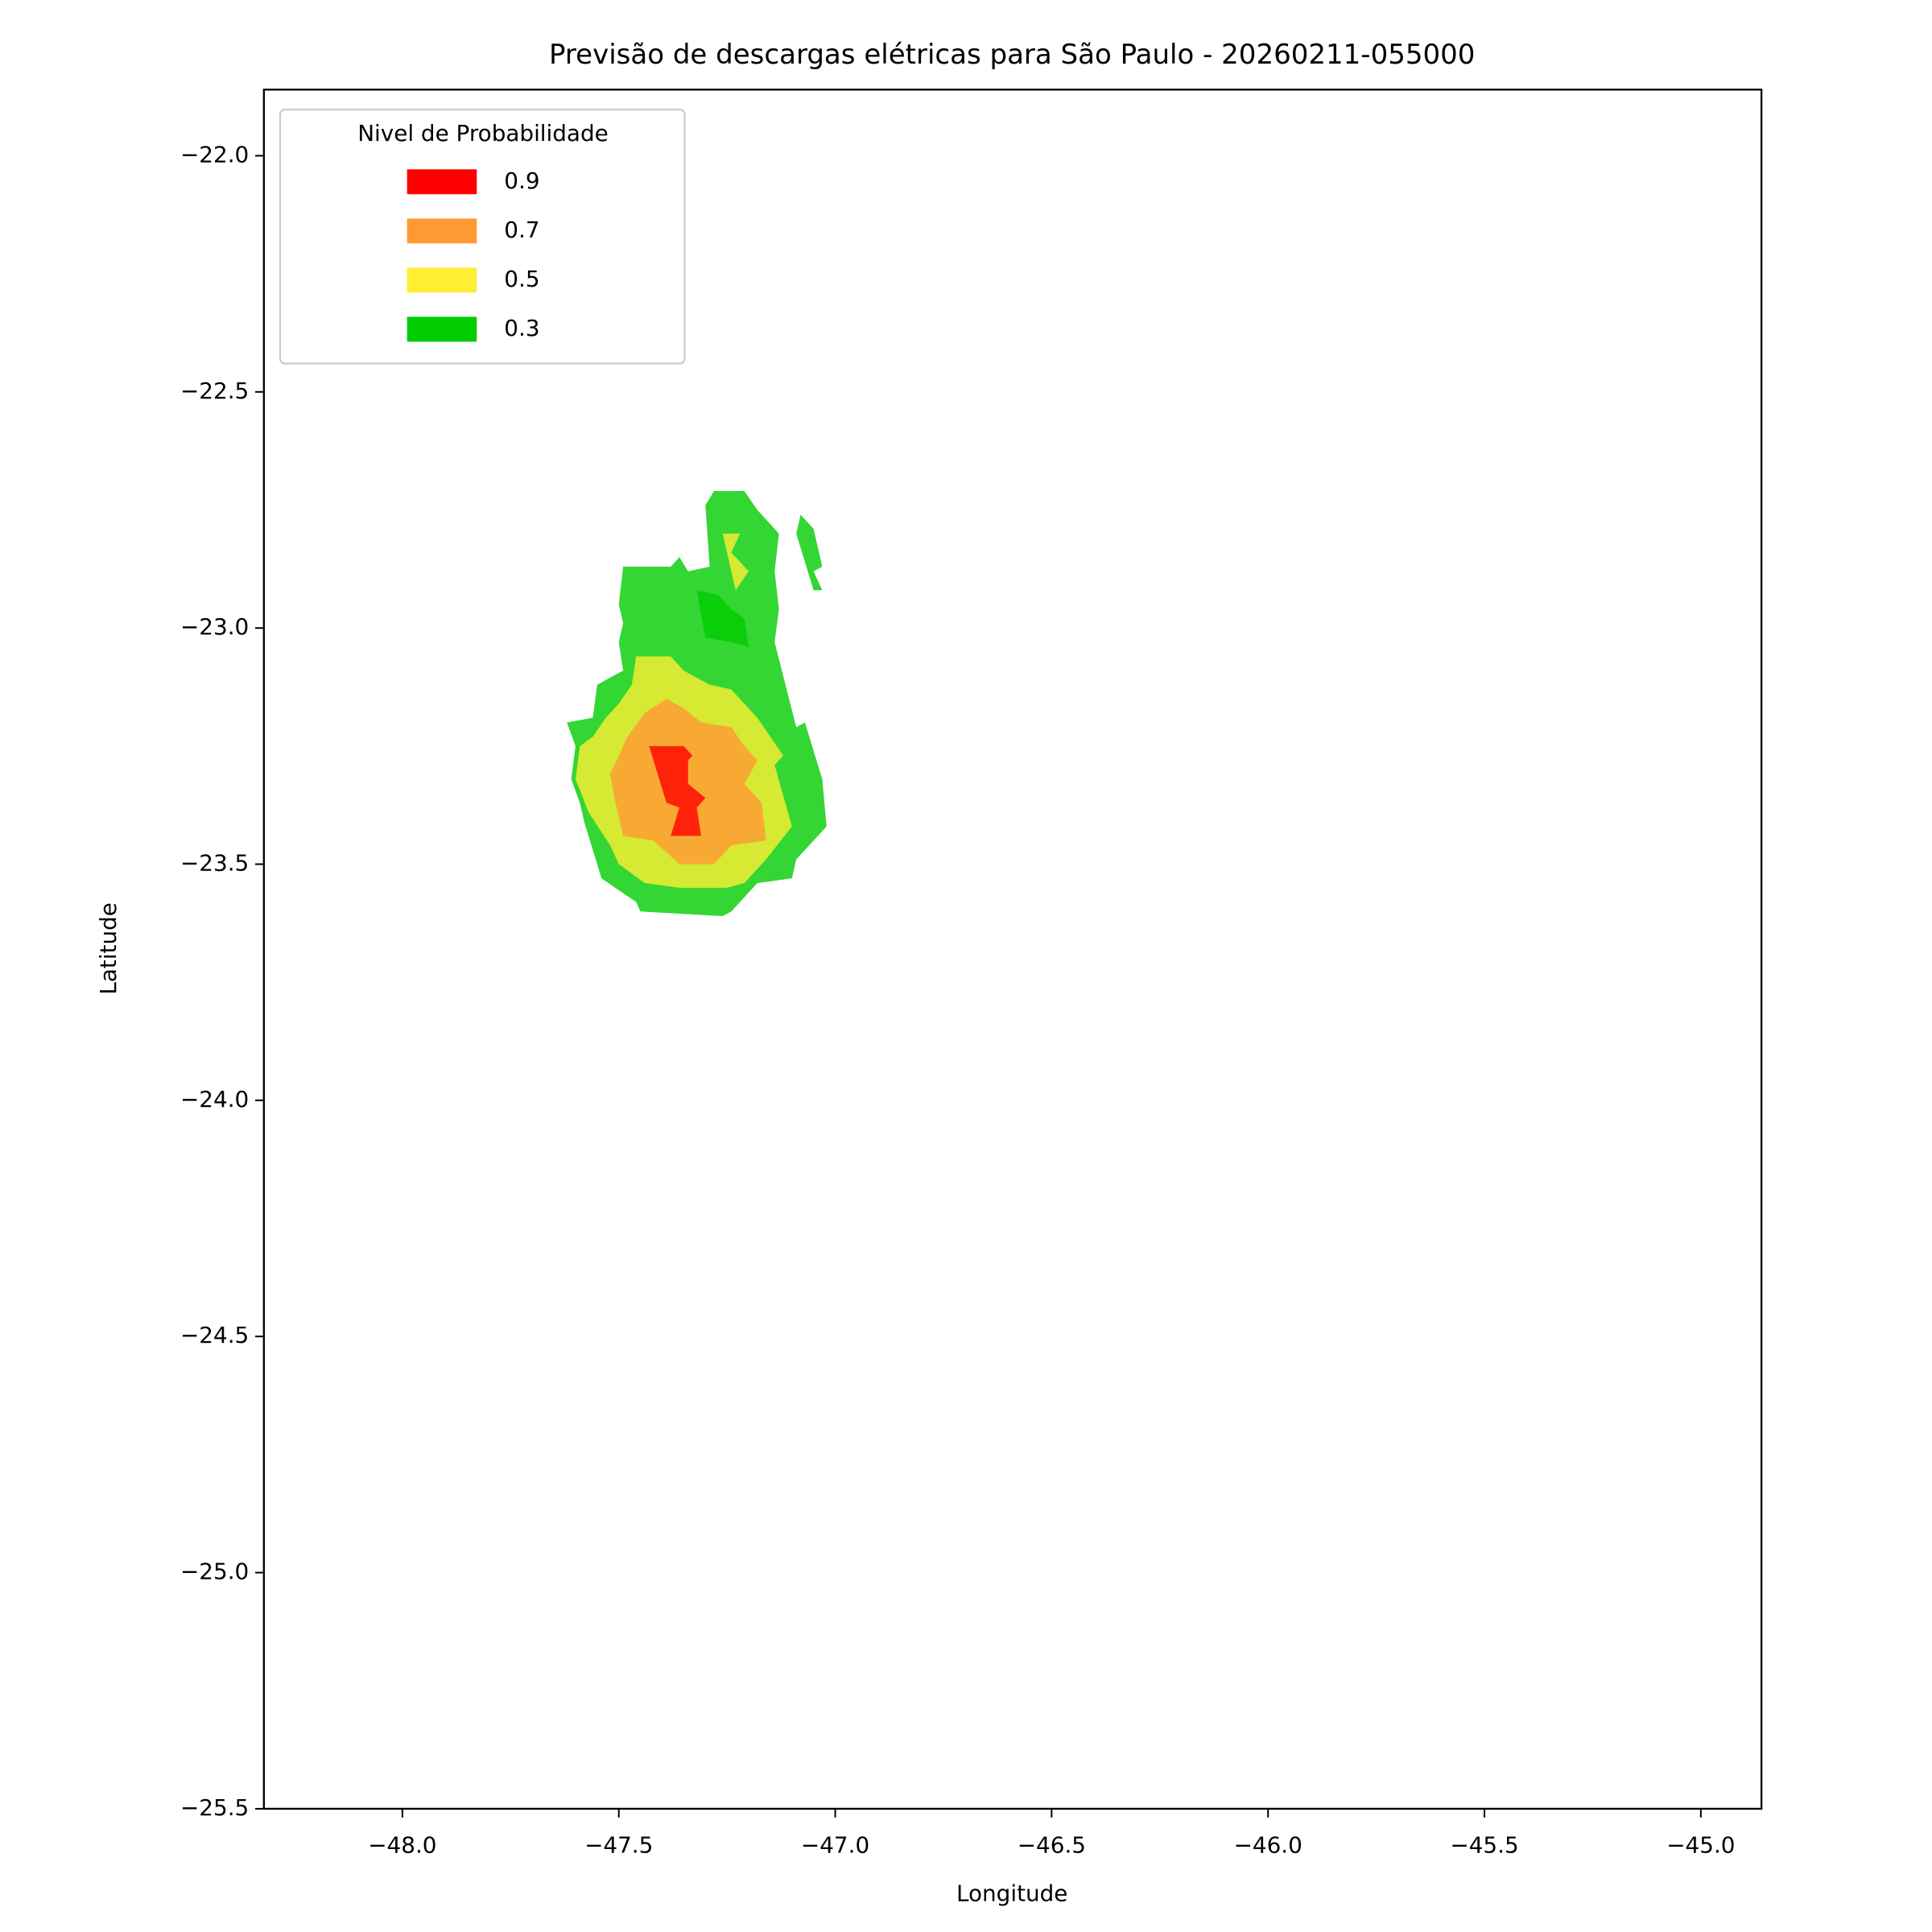  I want to click on x-axis-label: Longitude, so click(1011, 1893).